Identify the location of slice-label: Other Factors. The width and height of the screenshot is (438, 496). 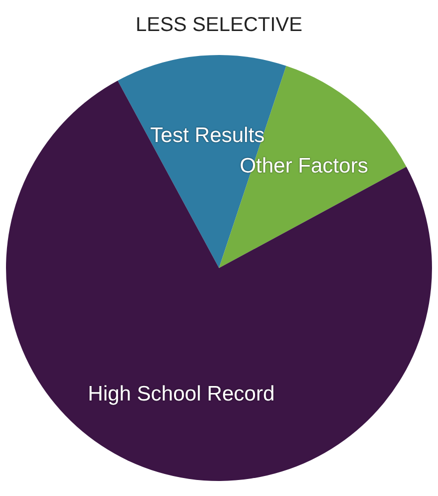
(304, 166).